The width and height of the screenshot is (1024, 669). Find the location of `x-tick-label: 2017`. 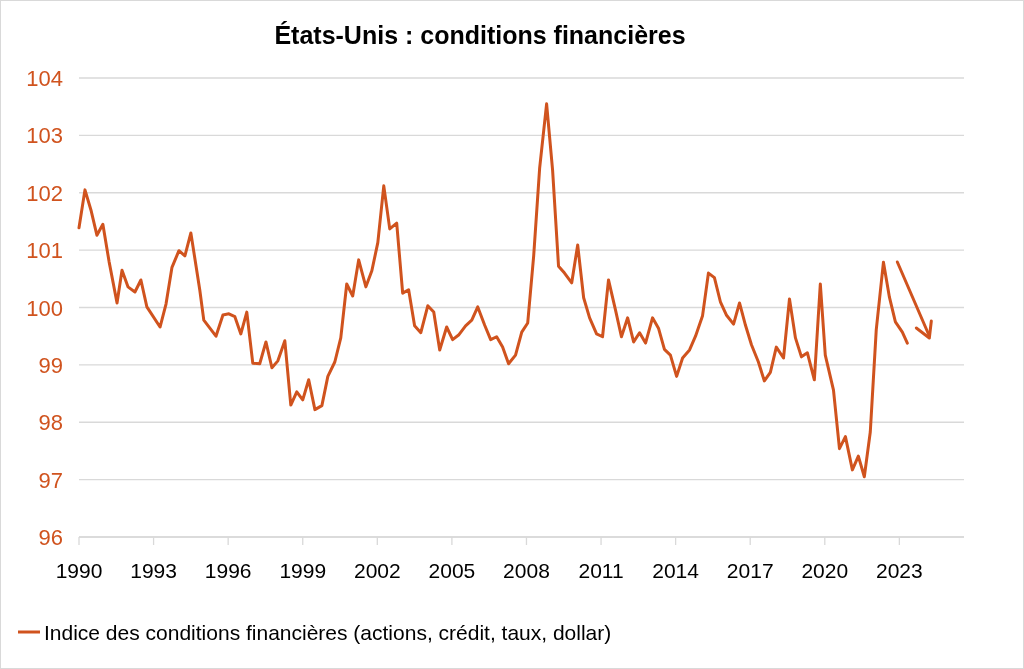

x-tick-label: 2017 is located at coordinates (750, 570).